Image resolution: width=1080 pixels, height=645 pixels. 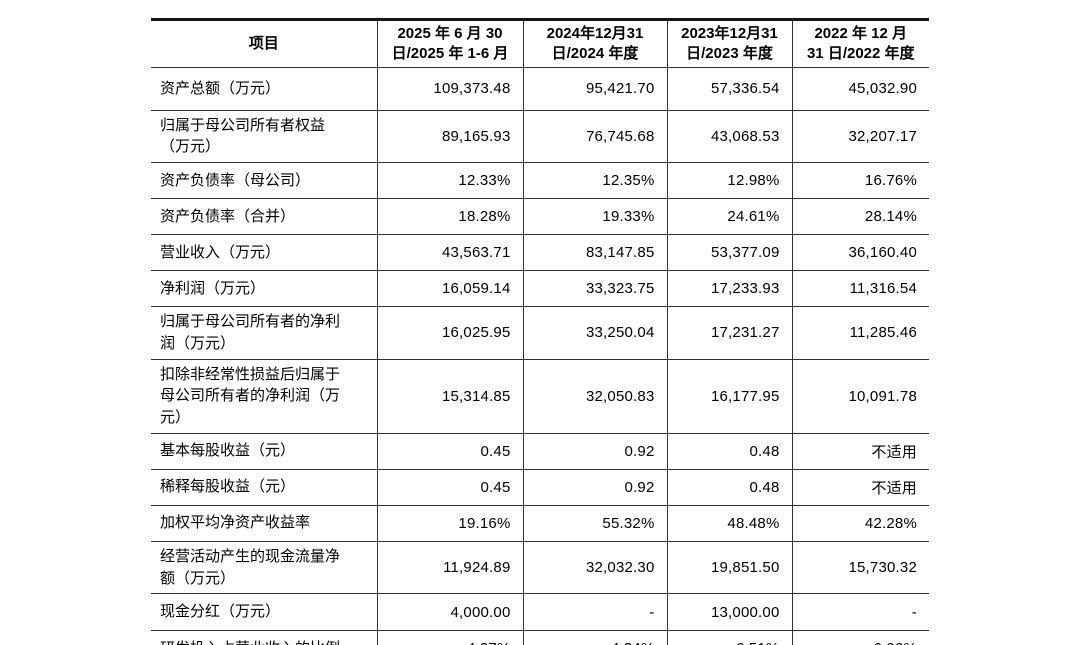 What do you see at coordinates (450, 53) in the screenshot?
I see `header-line: 日/2025 年 1-6 月` at bounding box center [450, 53].